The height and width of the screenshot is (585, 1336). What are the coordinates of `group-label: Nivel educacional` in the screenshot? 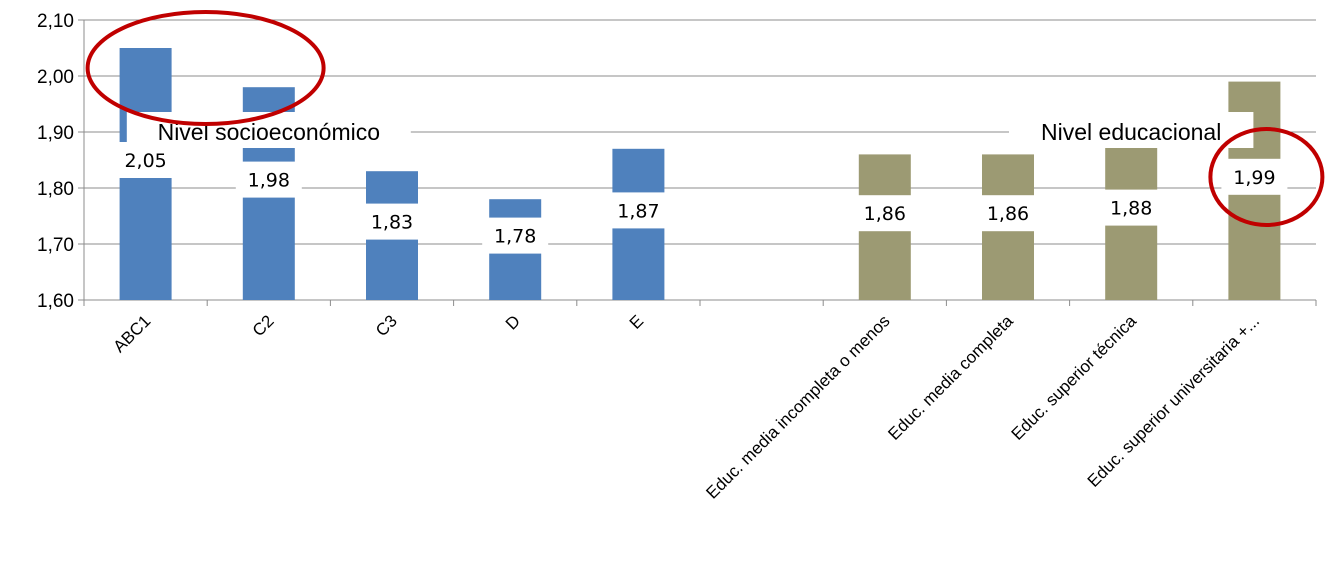 It's located at (1131, 132).